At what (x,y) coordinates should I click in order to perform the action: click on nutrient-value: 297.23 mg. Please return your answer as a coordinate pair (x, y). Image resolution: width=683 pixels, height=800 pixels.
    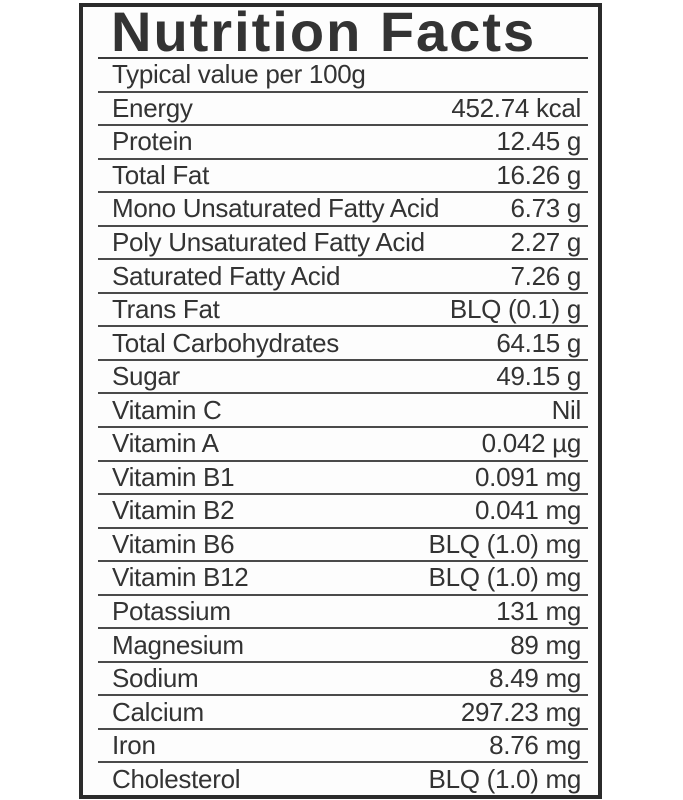
    Looking at the image, I should click on (520, 711).